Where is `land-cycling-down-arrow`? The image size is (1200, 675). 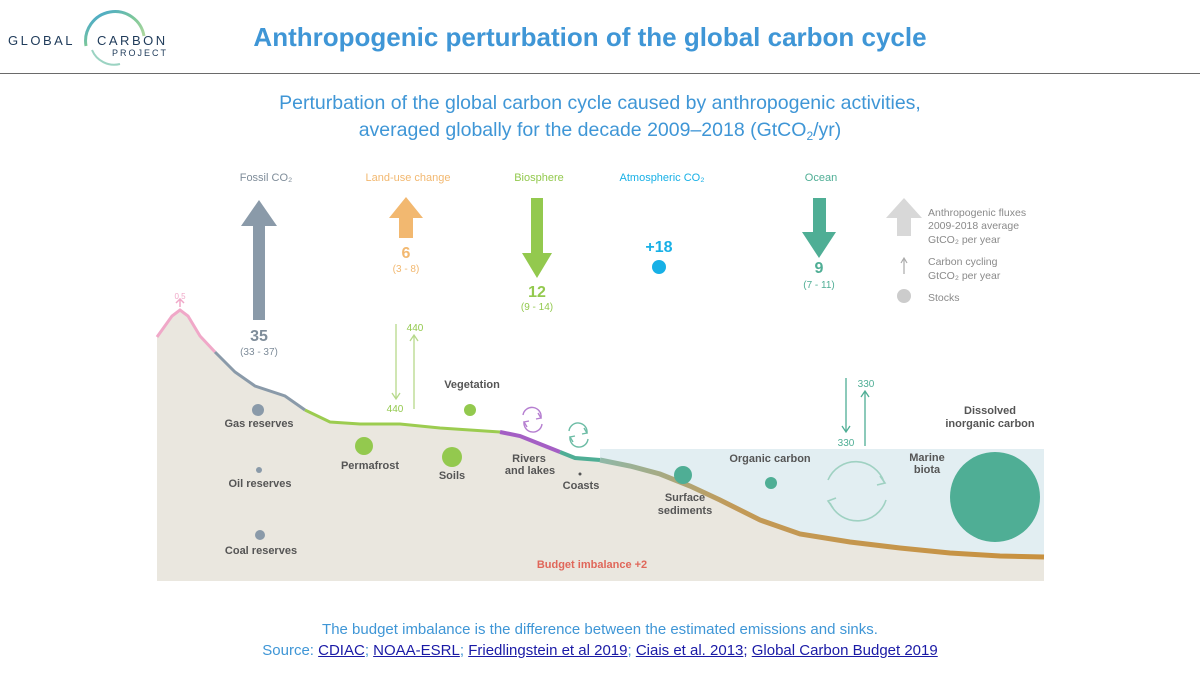 land-cycling-down-arrow is located at coordinates (396, 362).